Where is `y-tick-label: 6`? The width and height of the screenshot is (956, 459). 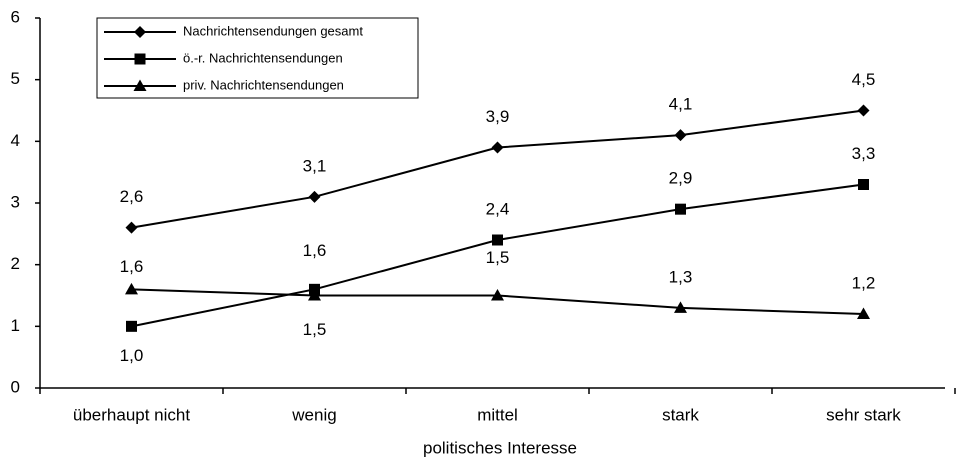
y-tick-label: 6 is located at coordinates (15, 16).